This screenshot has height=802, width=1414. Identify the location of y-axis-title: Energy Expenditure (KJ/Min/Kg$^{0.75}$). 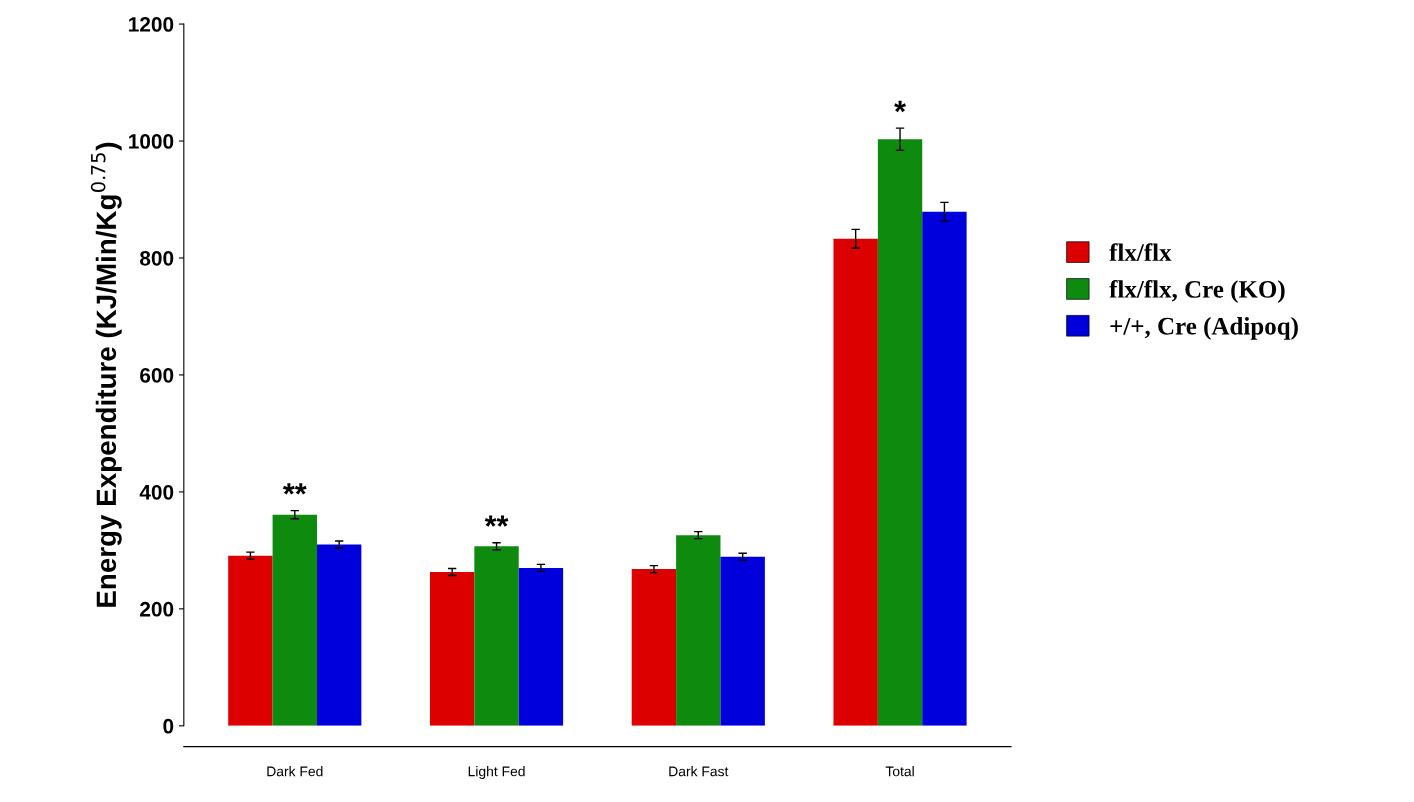
(106, 374).